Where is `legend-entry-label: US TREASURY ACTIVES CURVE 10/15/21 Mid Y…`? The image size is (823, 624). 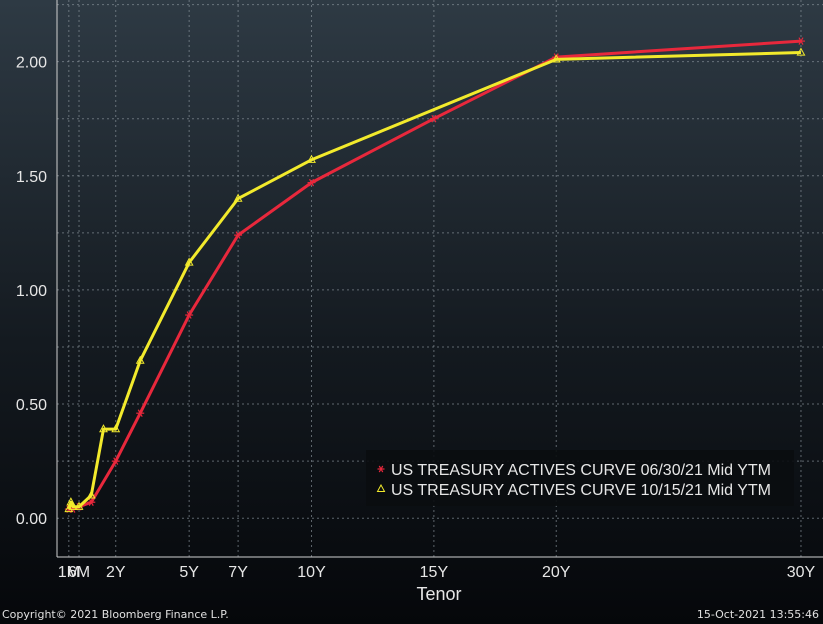 legend-entry-label: US TREASURY ACTIVES CURVE 10/15/21 Mid Y… is located at coordinates (581, 490).